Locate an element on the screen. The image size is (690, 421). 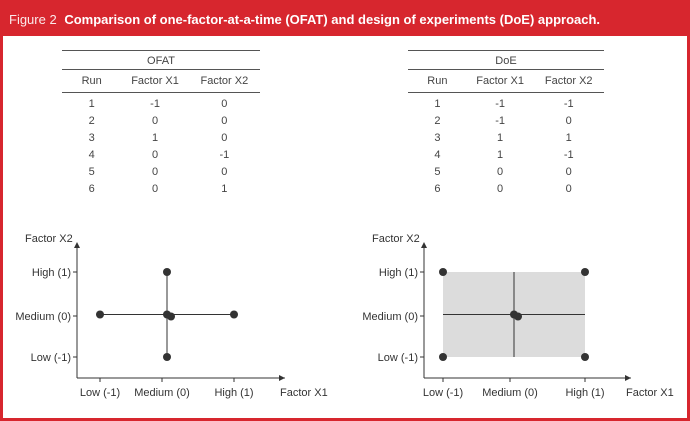
table-row: 1 -1 -1 is located at coordinates (506, 102).